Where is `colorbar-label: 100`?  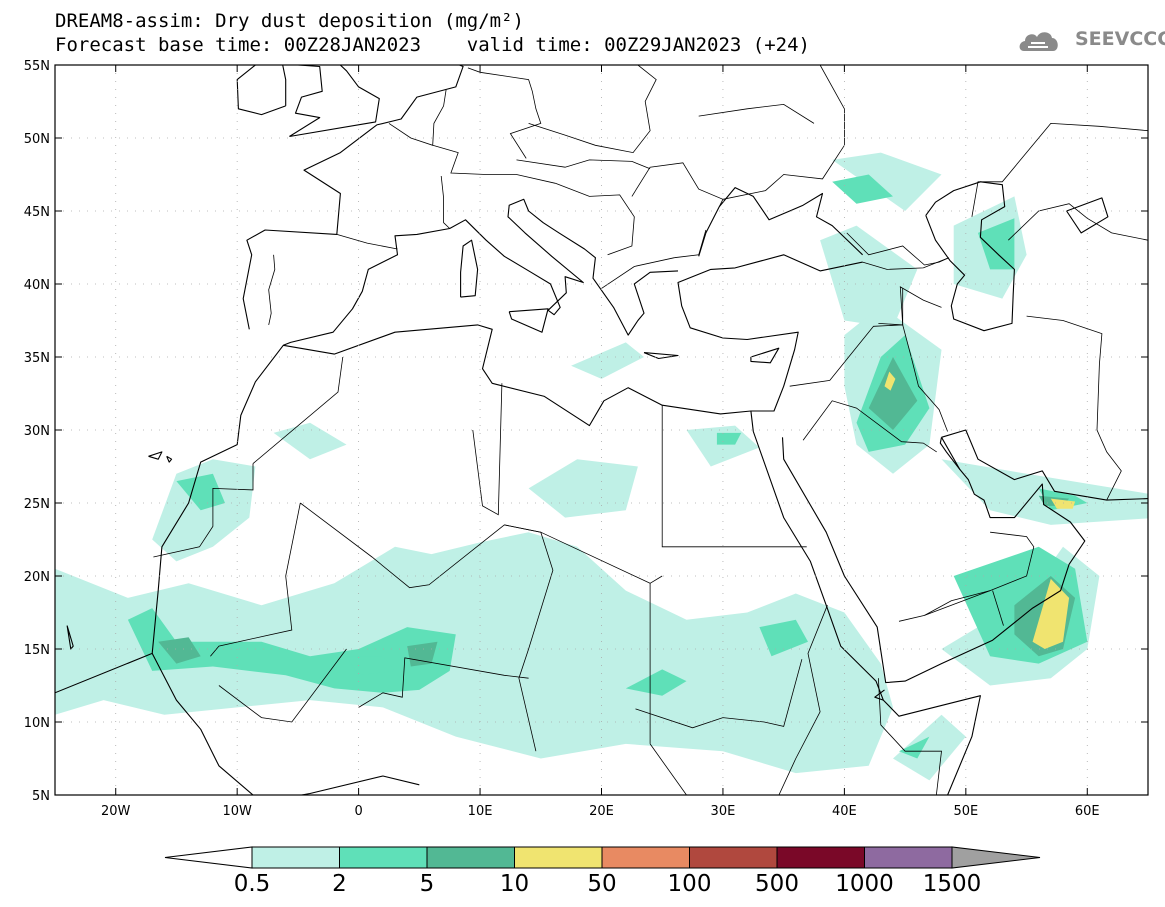 colorbar-label: 100 is located at coordinates (690, 884).